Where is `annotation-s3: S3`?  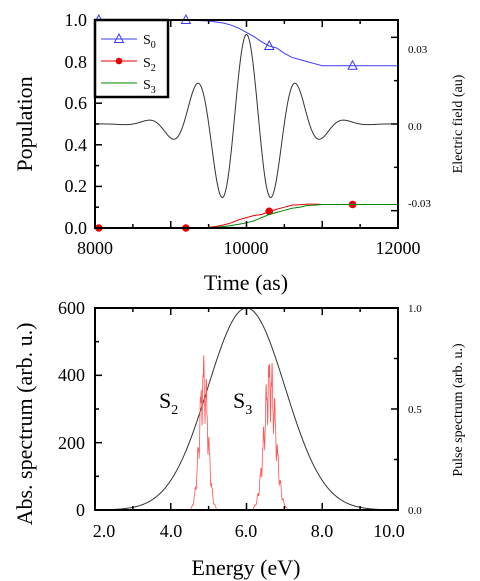 annotation-s3: S3 is located at coordinates (242, 403).